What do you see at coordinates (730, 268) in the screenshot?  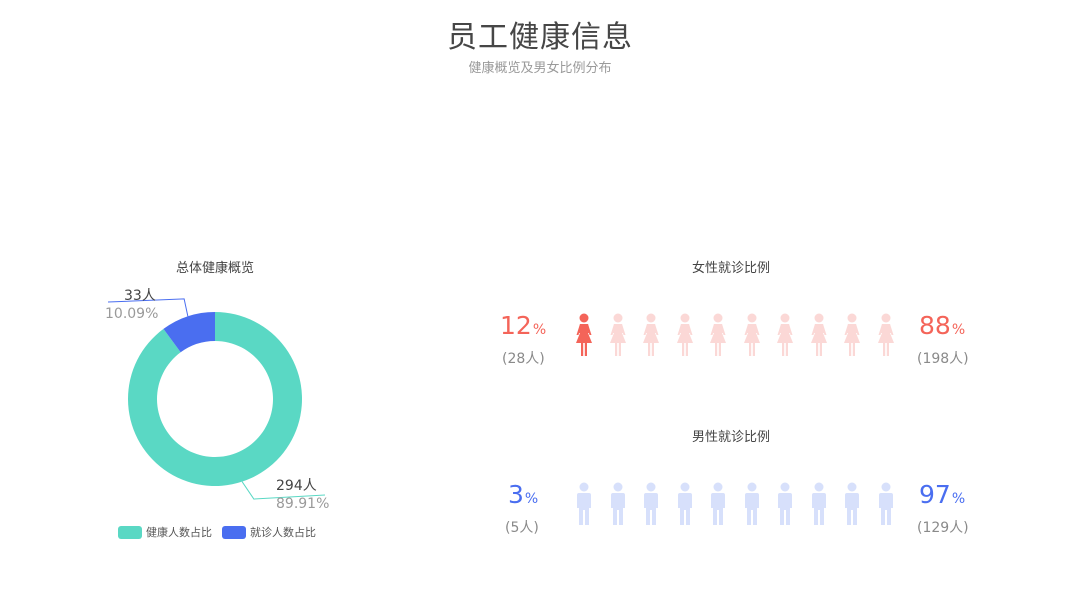 I see `female-chart-title: 女性就诊比例` at bounding box center [730, 268].